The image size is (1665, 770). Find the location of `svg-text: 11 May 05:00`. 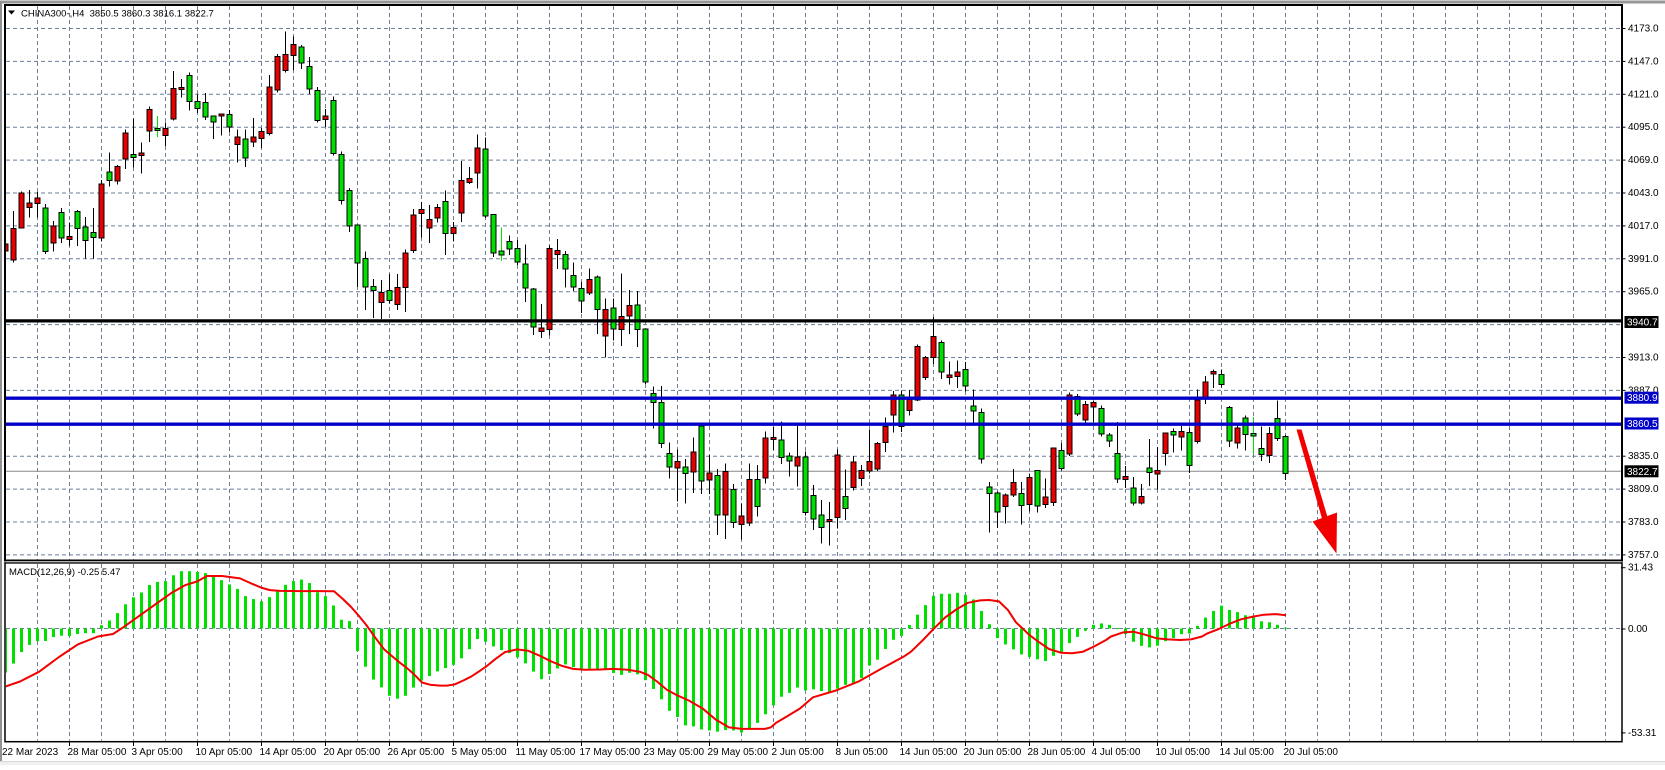

svg-text: 11 May 05:00 is located at coordinates (546, 752).